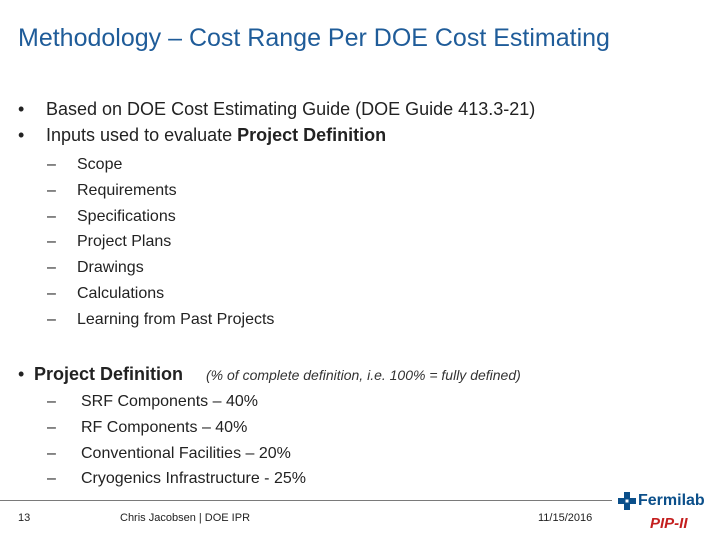  What do you see at coordinates (185, 518) in the screenshot?
I see `footer-author: Chris Jacobsen | DOE IPR` at bounding box center [185, 518].